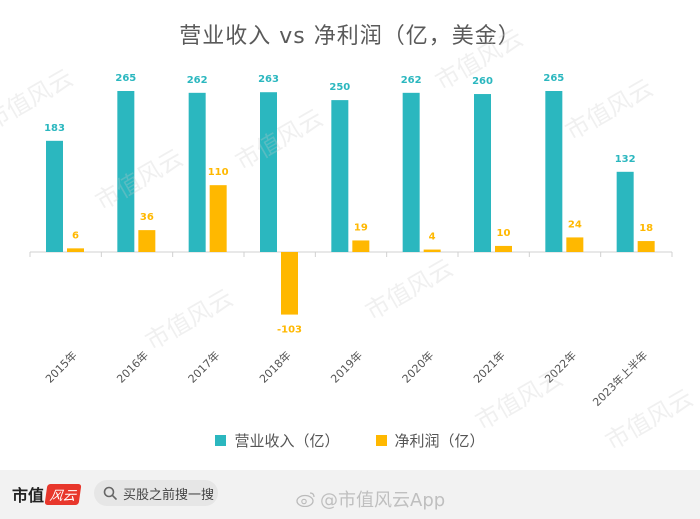  Describe the element at coordinates (169, 495) in the screenshot. I see `search-placeholder: 买股之前搜一搜` at that location.